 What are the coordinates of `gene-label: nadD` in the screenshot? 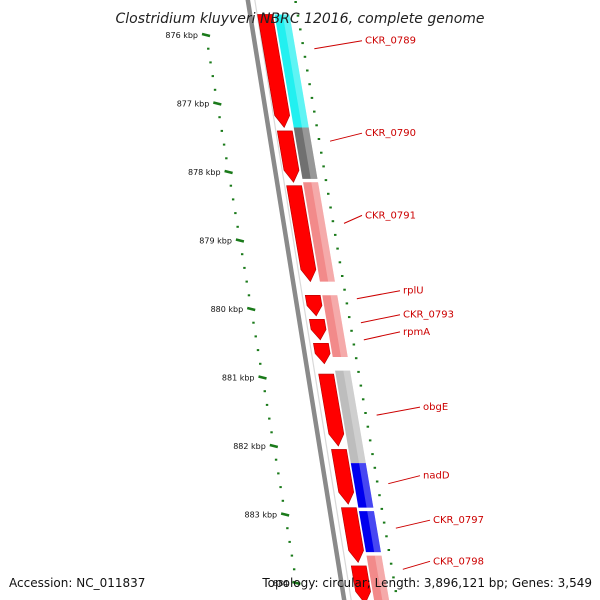 It's located at (436, 476).